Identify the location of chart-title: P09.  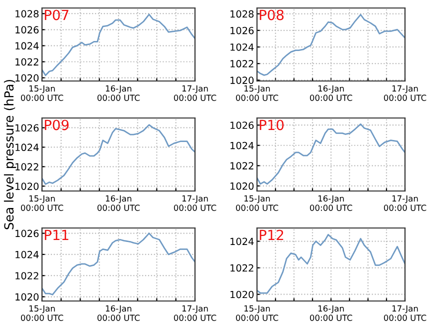
(56, 125).